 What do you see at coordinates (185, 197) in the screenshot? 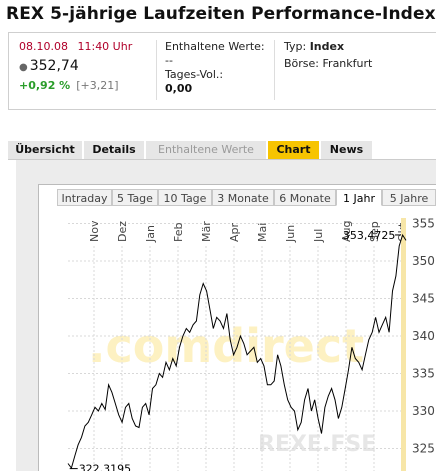
I see `range-tab-10-tage: 10 Tage` at bounding box center [185, 197].